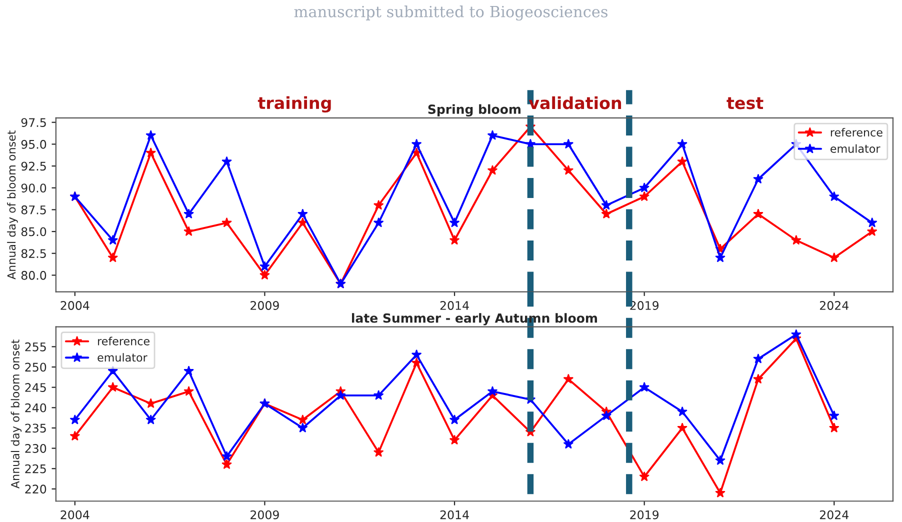 The width and height of the screenshot is (902, 522). Describe the element at coordinates (474, 110) in the screenshot. I see `chart-title: Spring bloom` at that location.